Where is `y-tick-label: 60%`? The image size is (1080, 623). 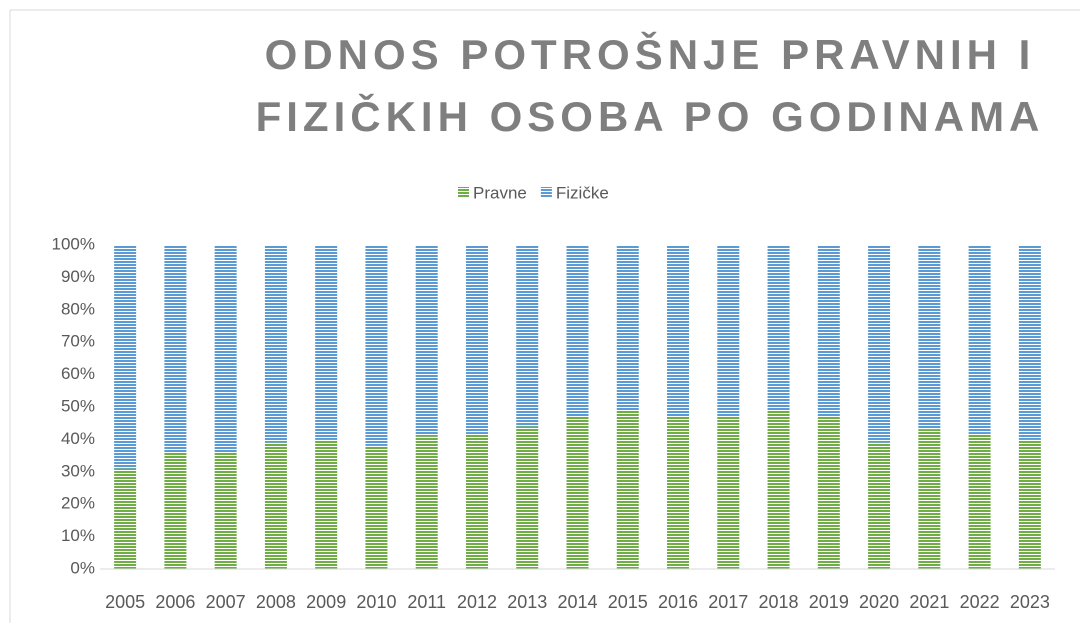 y-tick-label: 60% is located at coordinates (78, 373).